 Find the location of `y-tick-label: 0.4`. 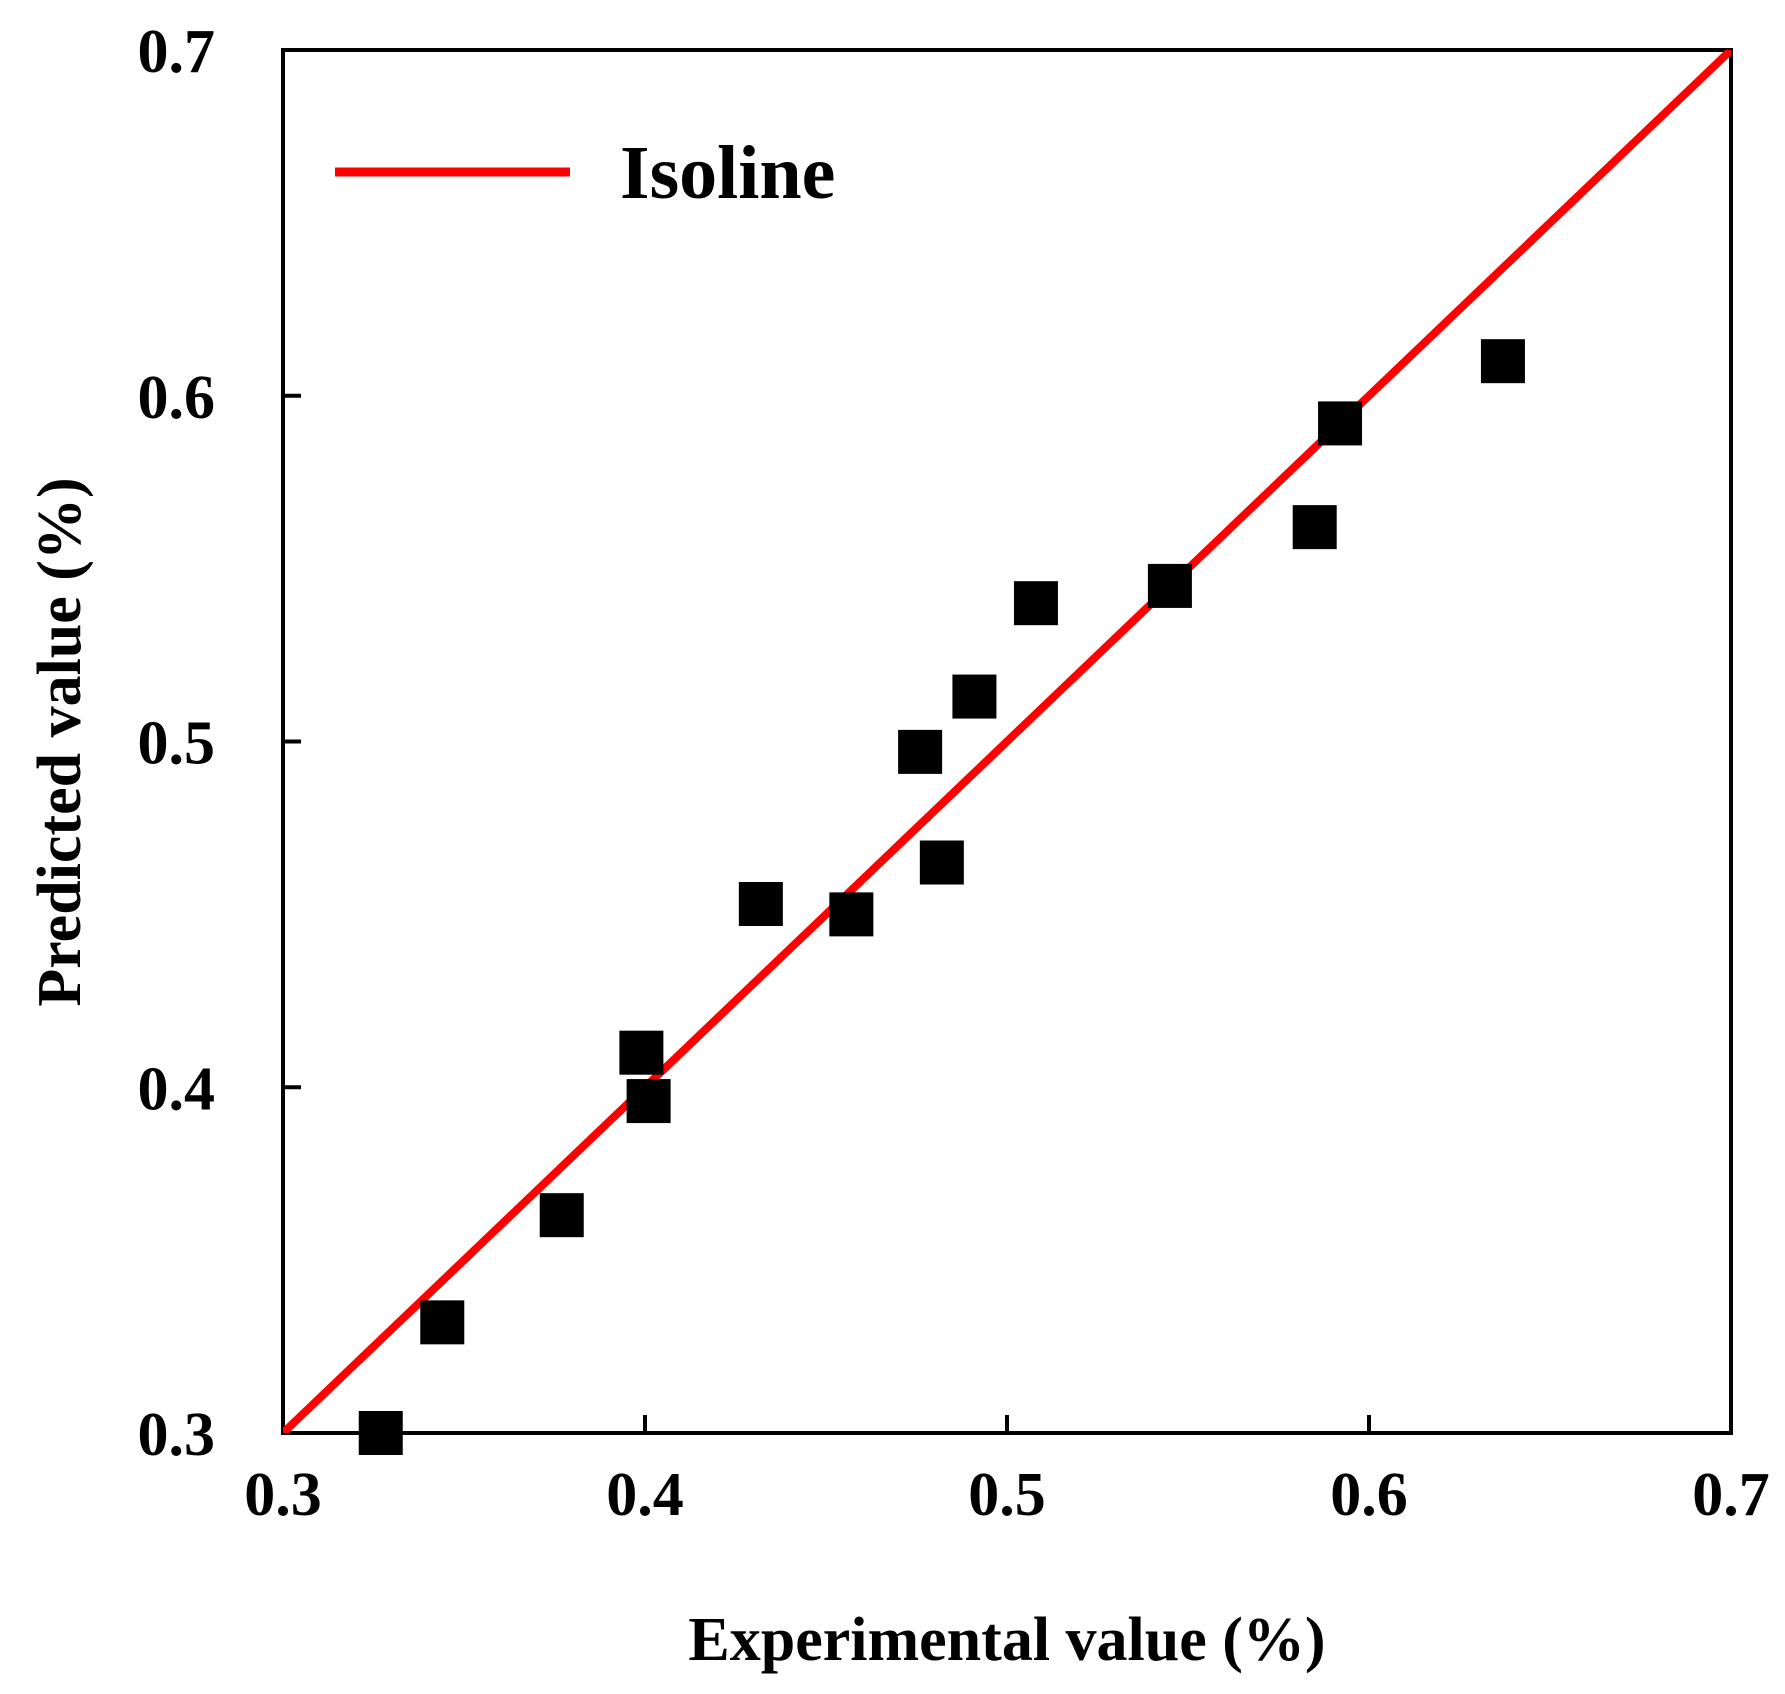

y-tick-label: 0.4 is located at coordinates (177, 1089).